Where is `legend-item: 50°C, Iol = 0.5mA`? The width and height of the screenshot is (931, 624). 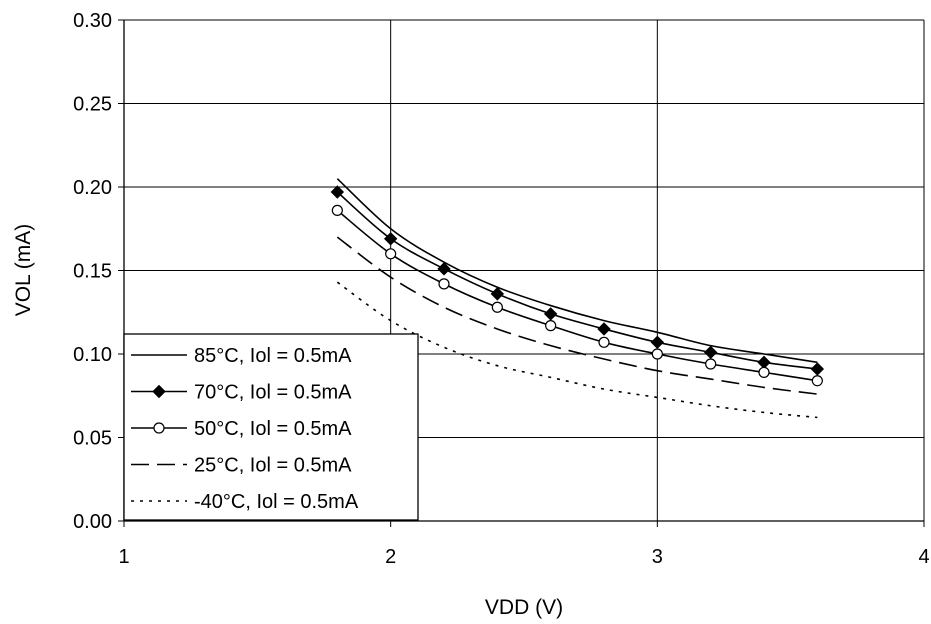 legend-item: 50°C, Iol = 0.5mA is located at coordinates (241, 429).